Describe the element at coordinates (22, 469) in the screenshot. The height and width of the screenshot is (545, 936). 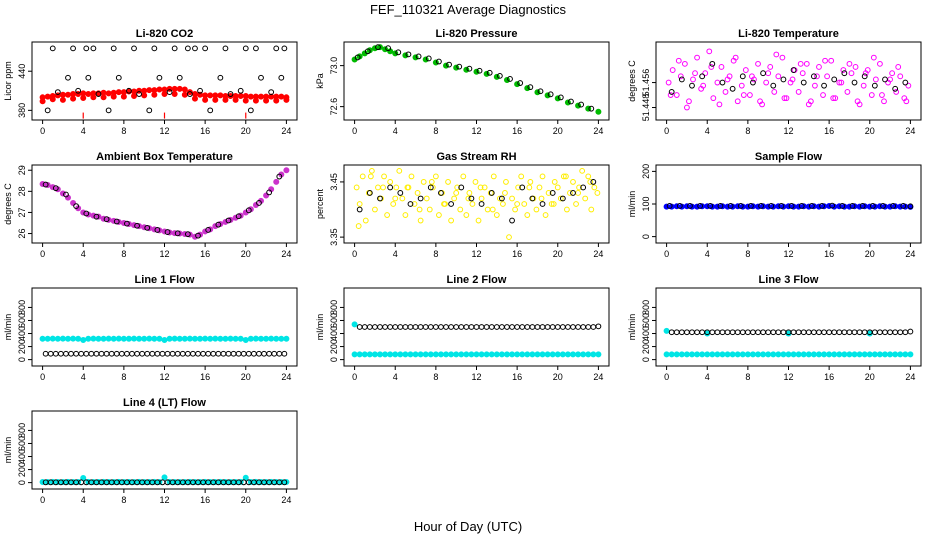
I see `y-tick-label: 200` at that location.